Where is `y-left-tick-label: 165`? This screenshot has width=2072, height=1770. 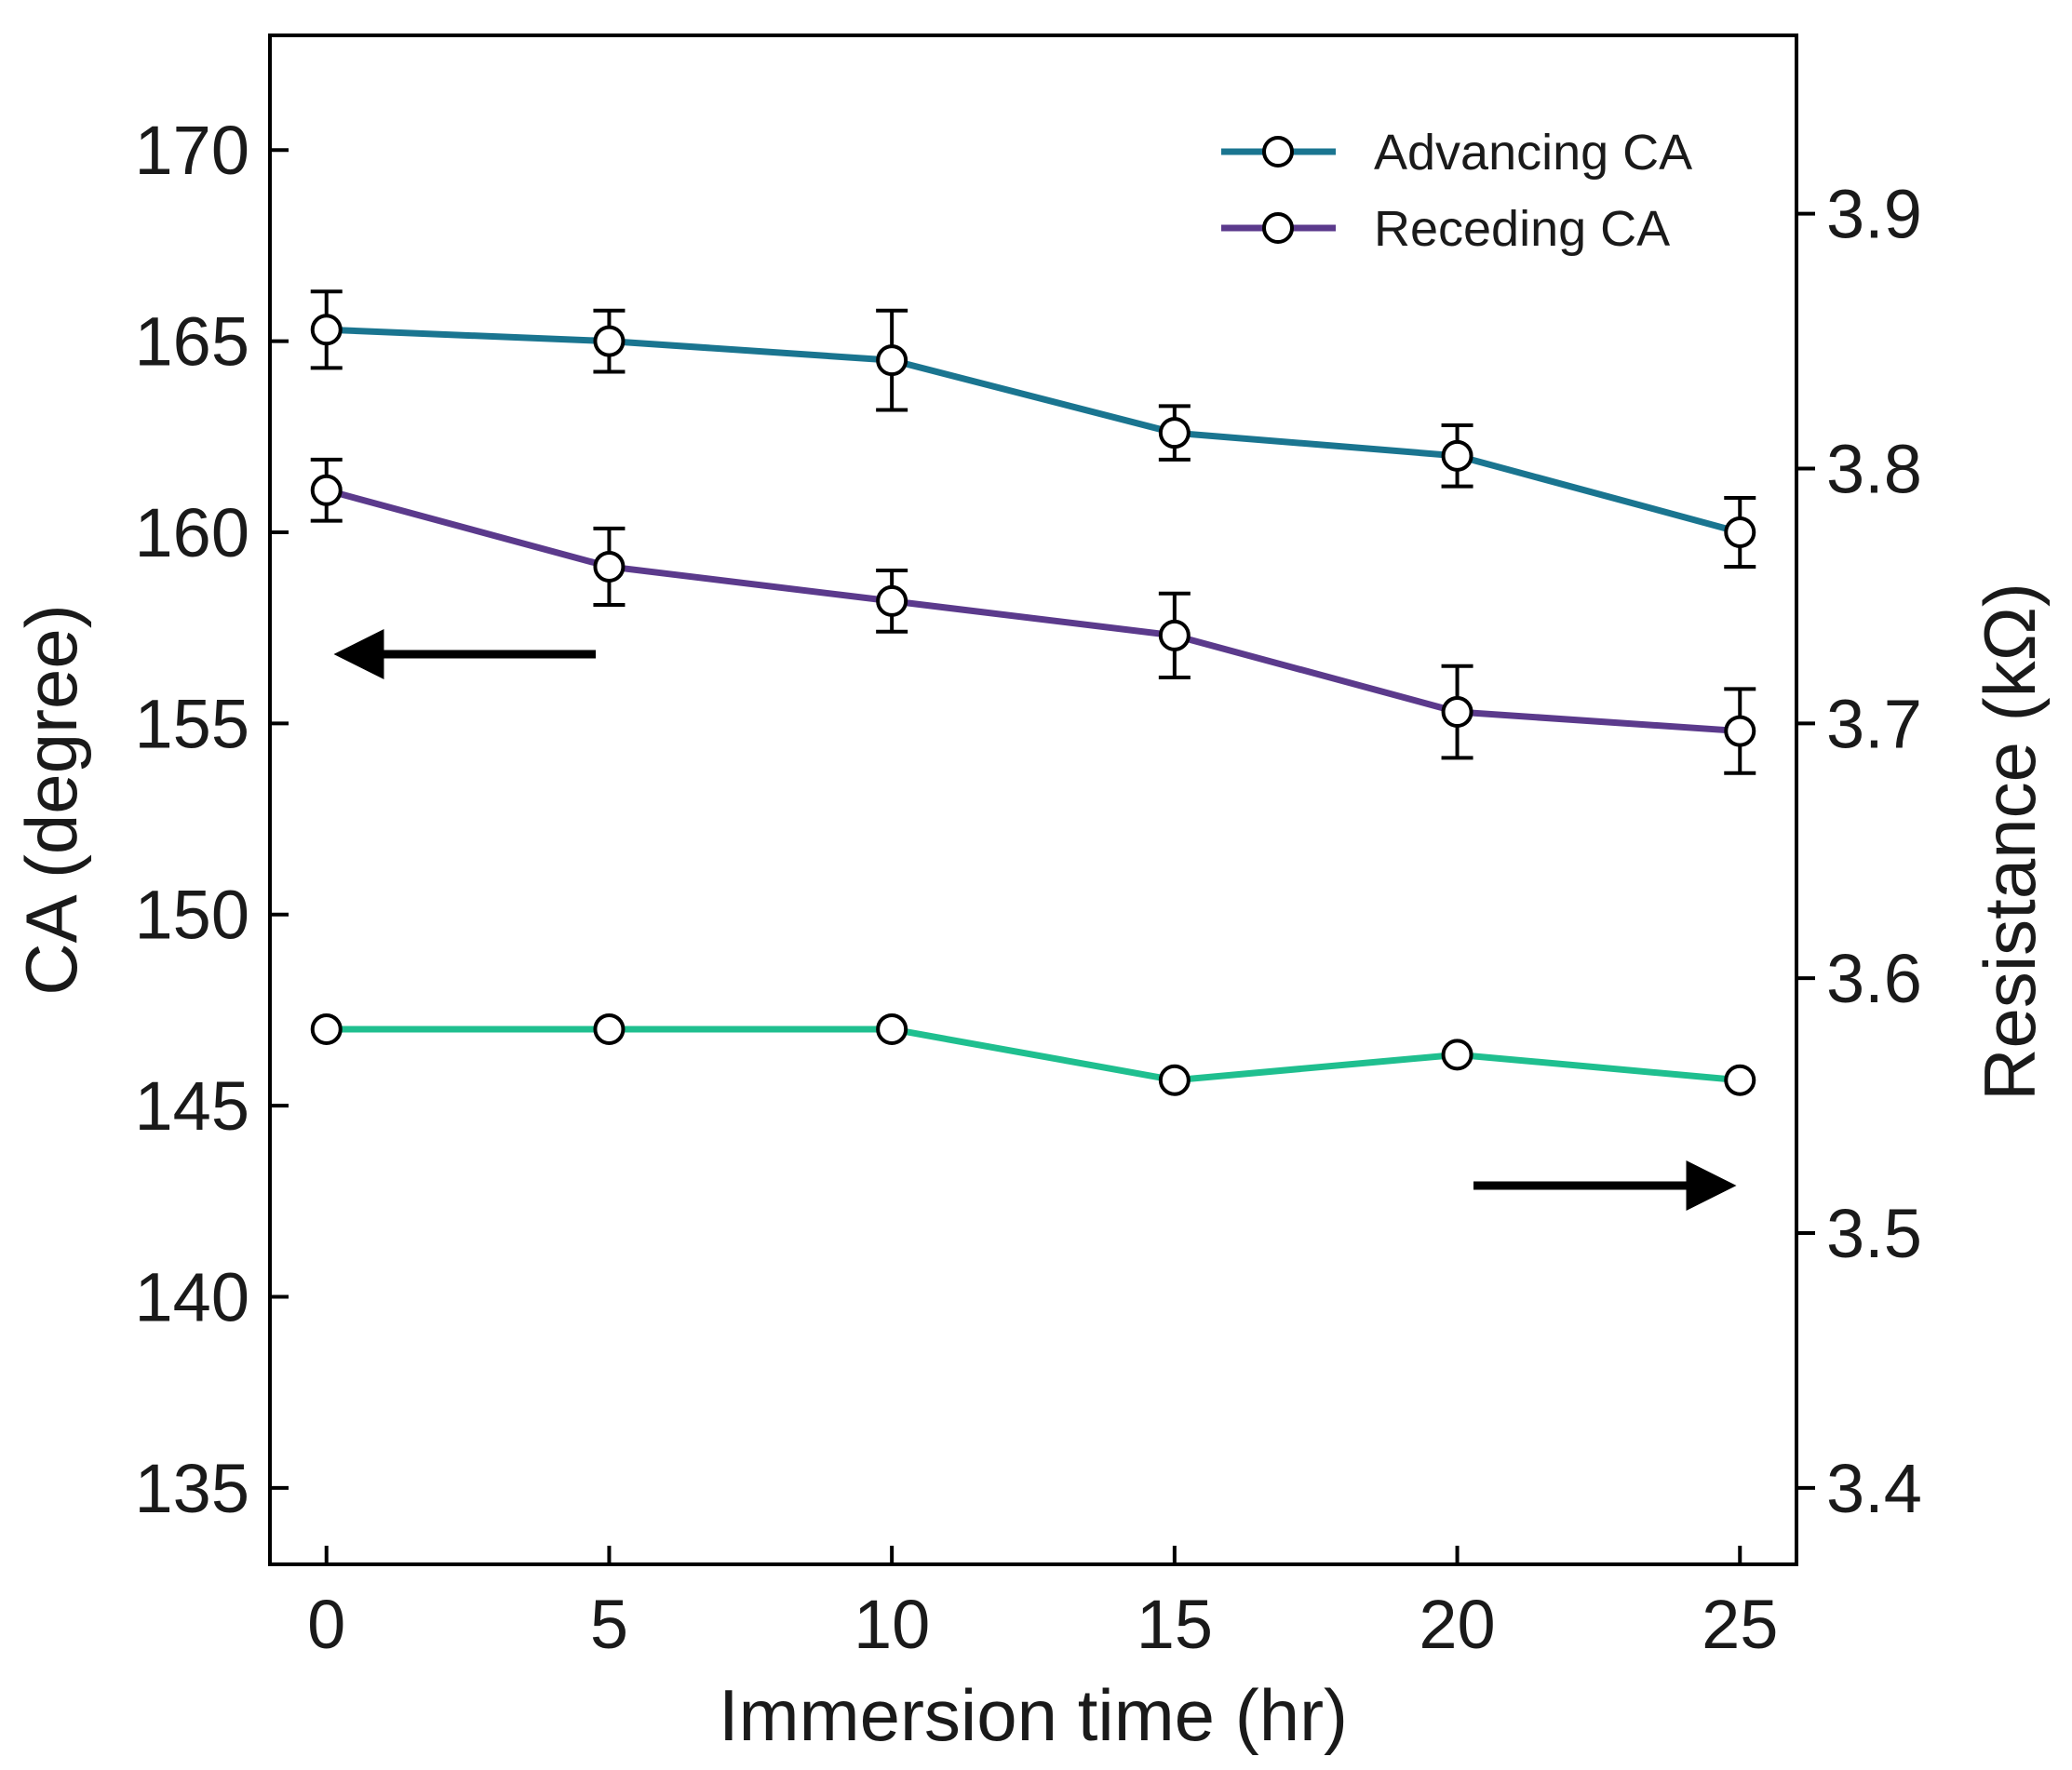 y-left-tick-label: 165 is located at coordinates (192, 342).